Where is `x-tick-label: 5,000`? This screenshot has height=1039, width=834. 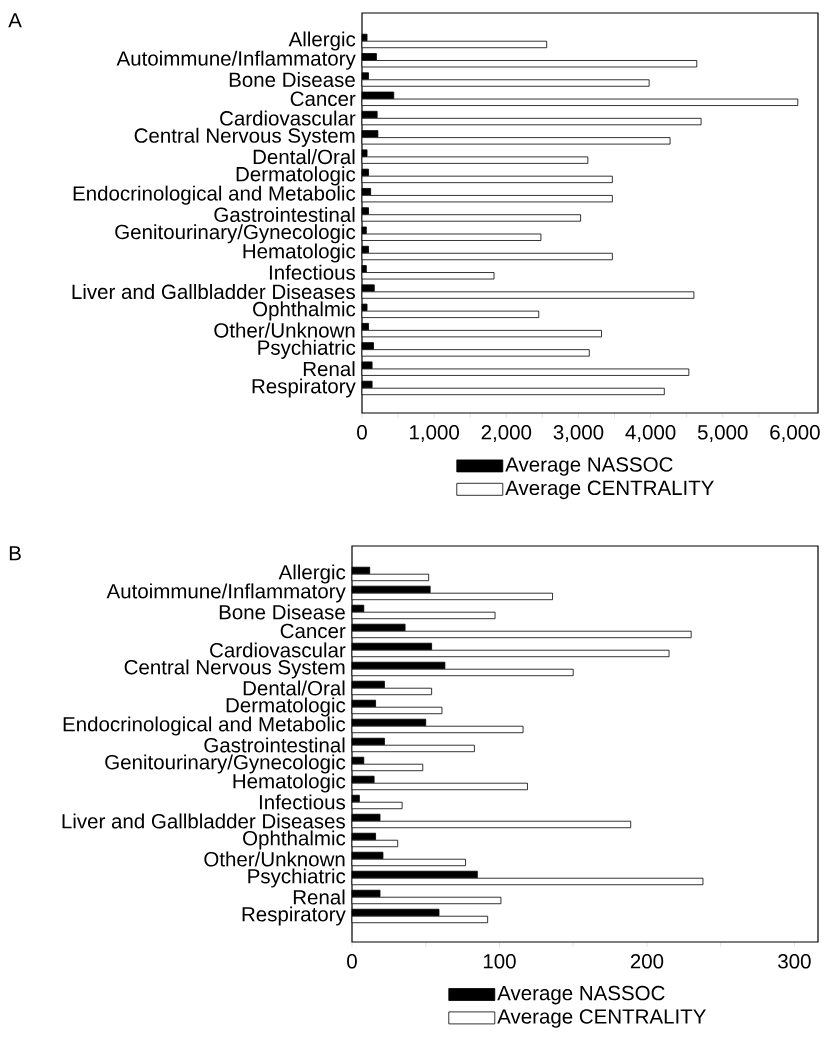
x-tick-label: 5,000 is located at coordinates (722, 433).